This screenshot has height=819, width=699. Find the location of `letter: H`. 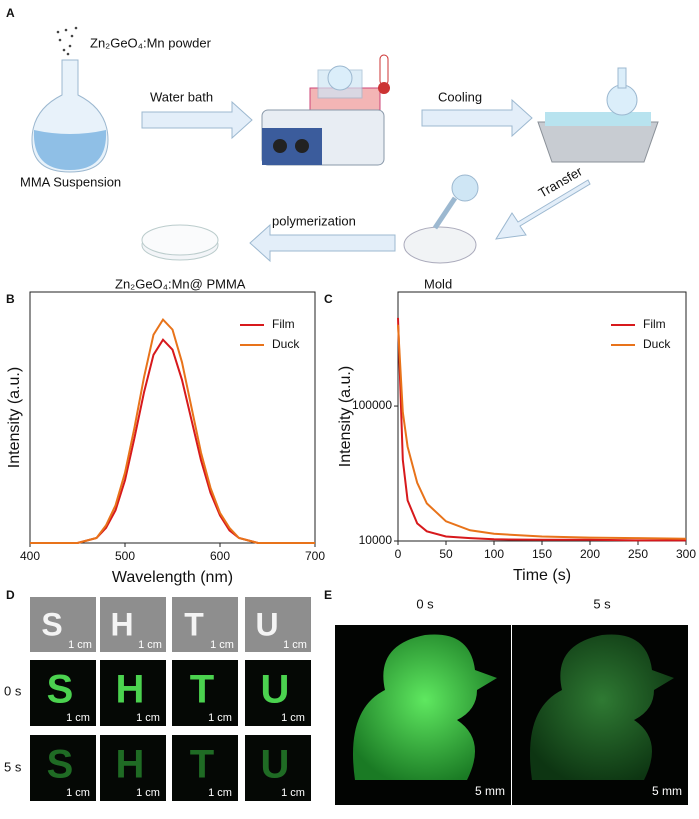

letter: H is located at coordinates (121, 624).